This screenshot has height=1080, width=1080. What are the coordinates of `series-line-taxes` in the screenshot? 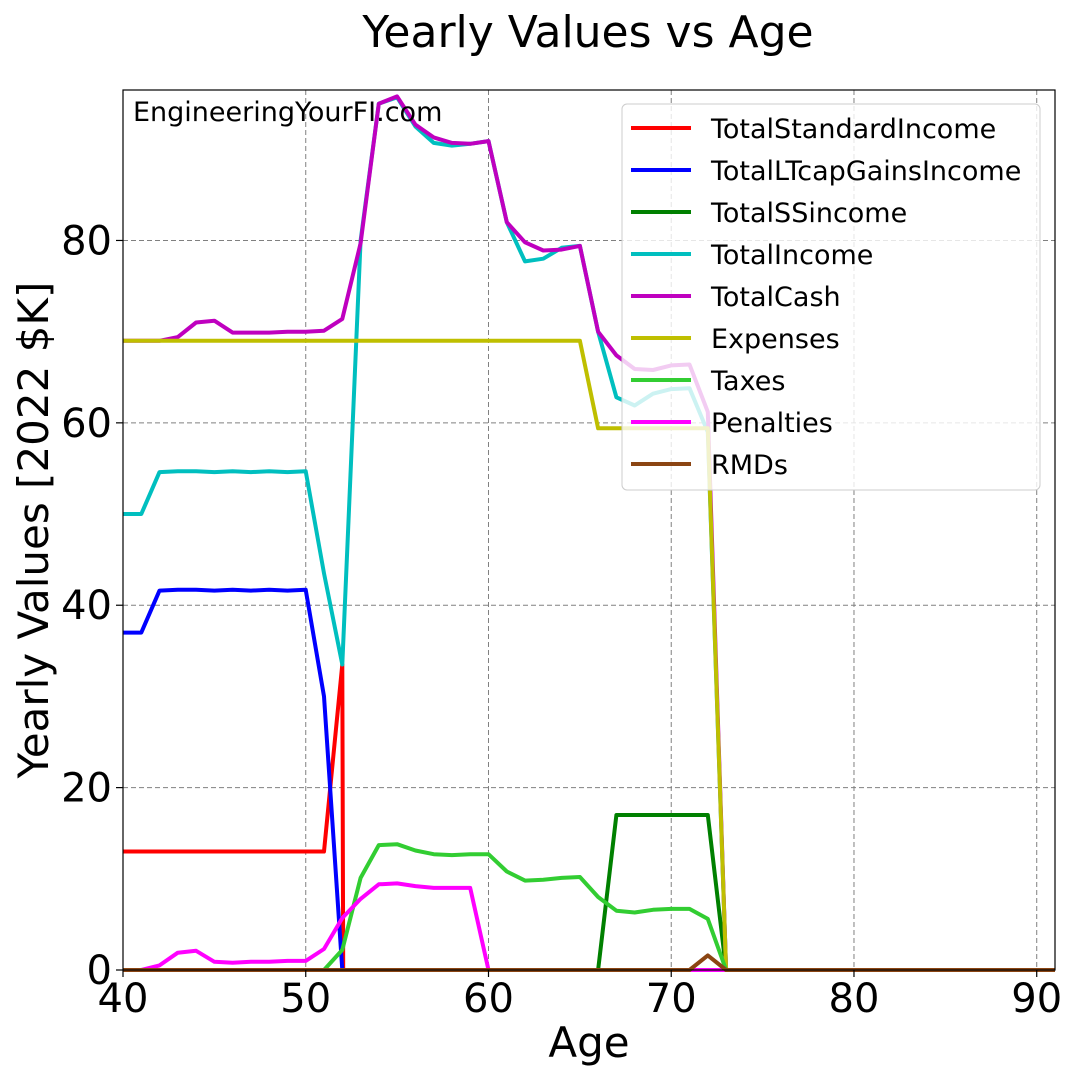 It's located at (589, 907).